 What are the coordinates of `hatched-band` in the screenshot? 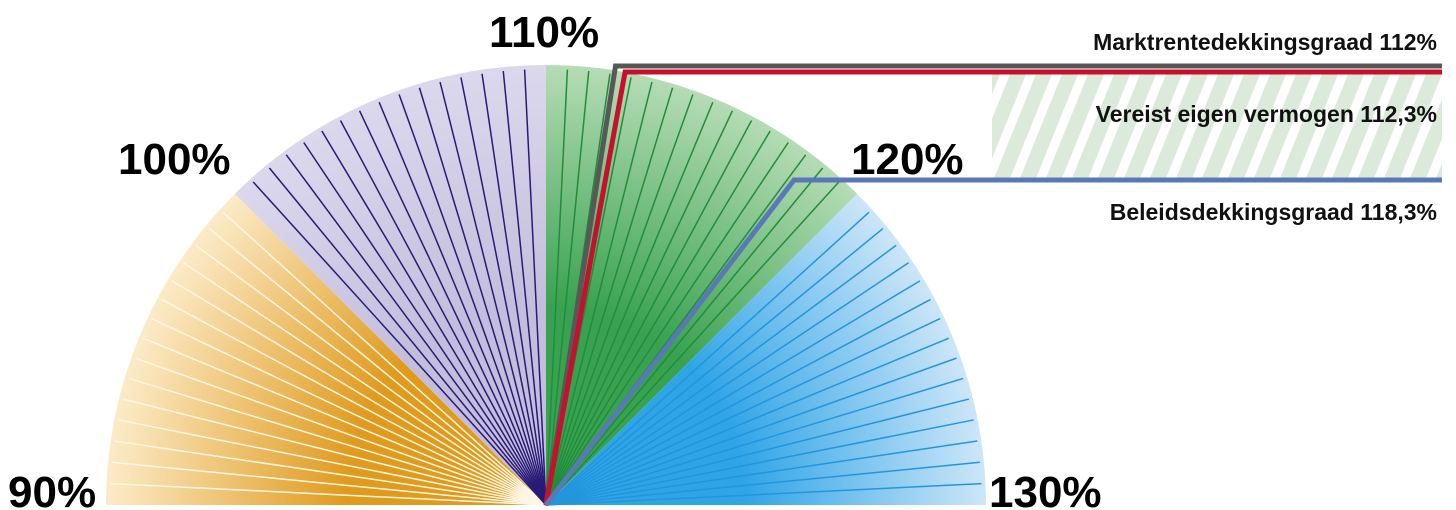 It's located at (1217, 126).